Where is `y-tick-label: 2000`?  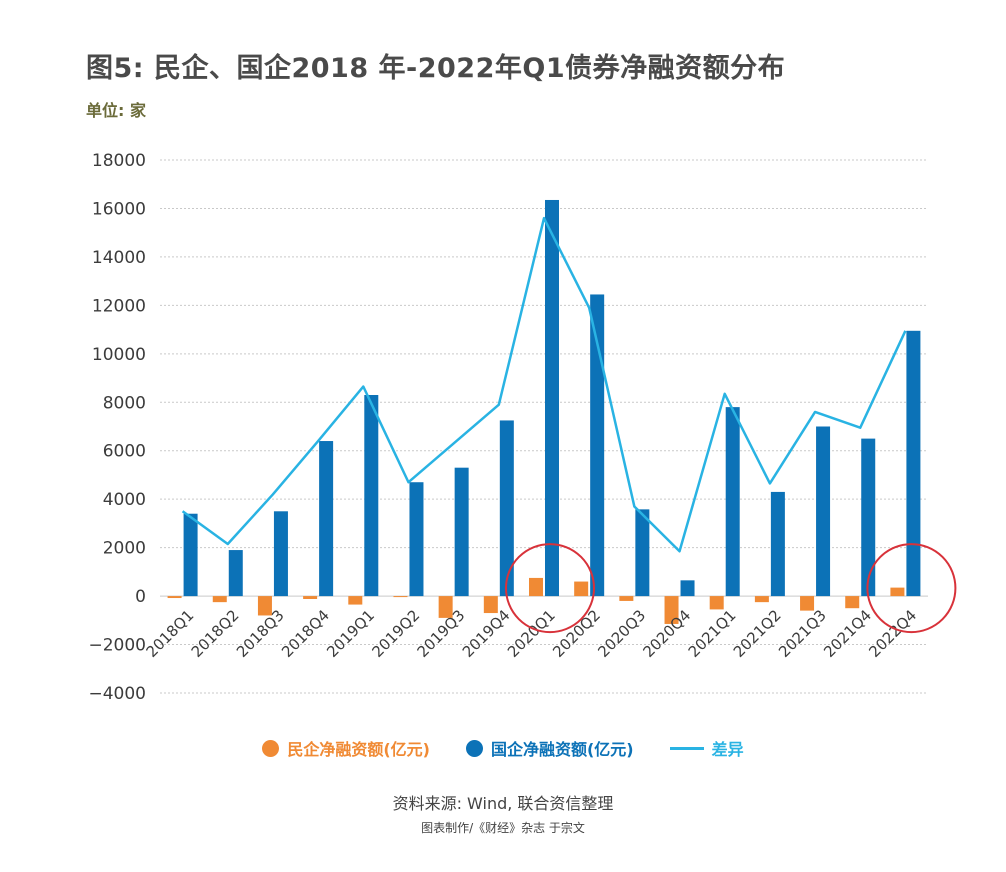 y-tick-label: 2000 is located at coordinates (124, 549).